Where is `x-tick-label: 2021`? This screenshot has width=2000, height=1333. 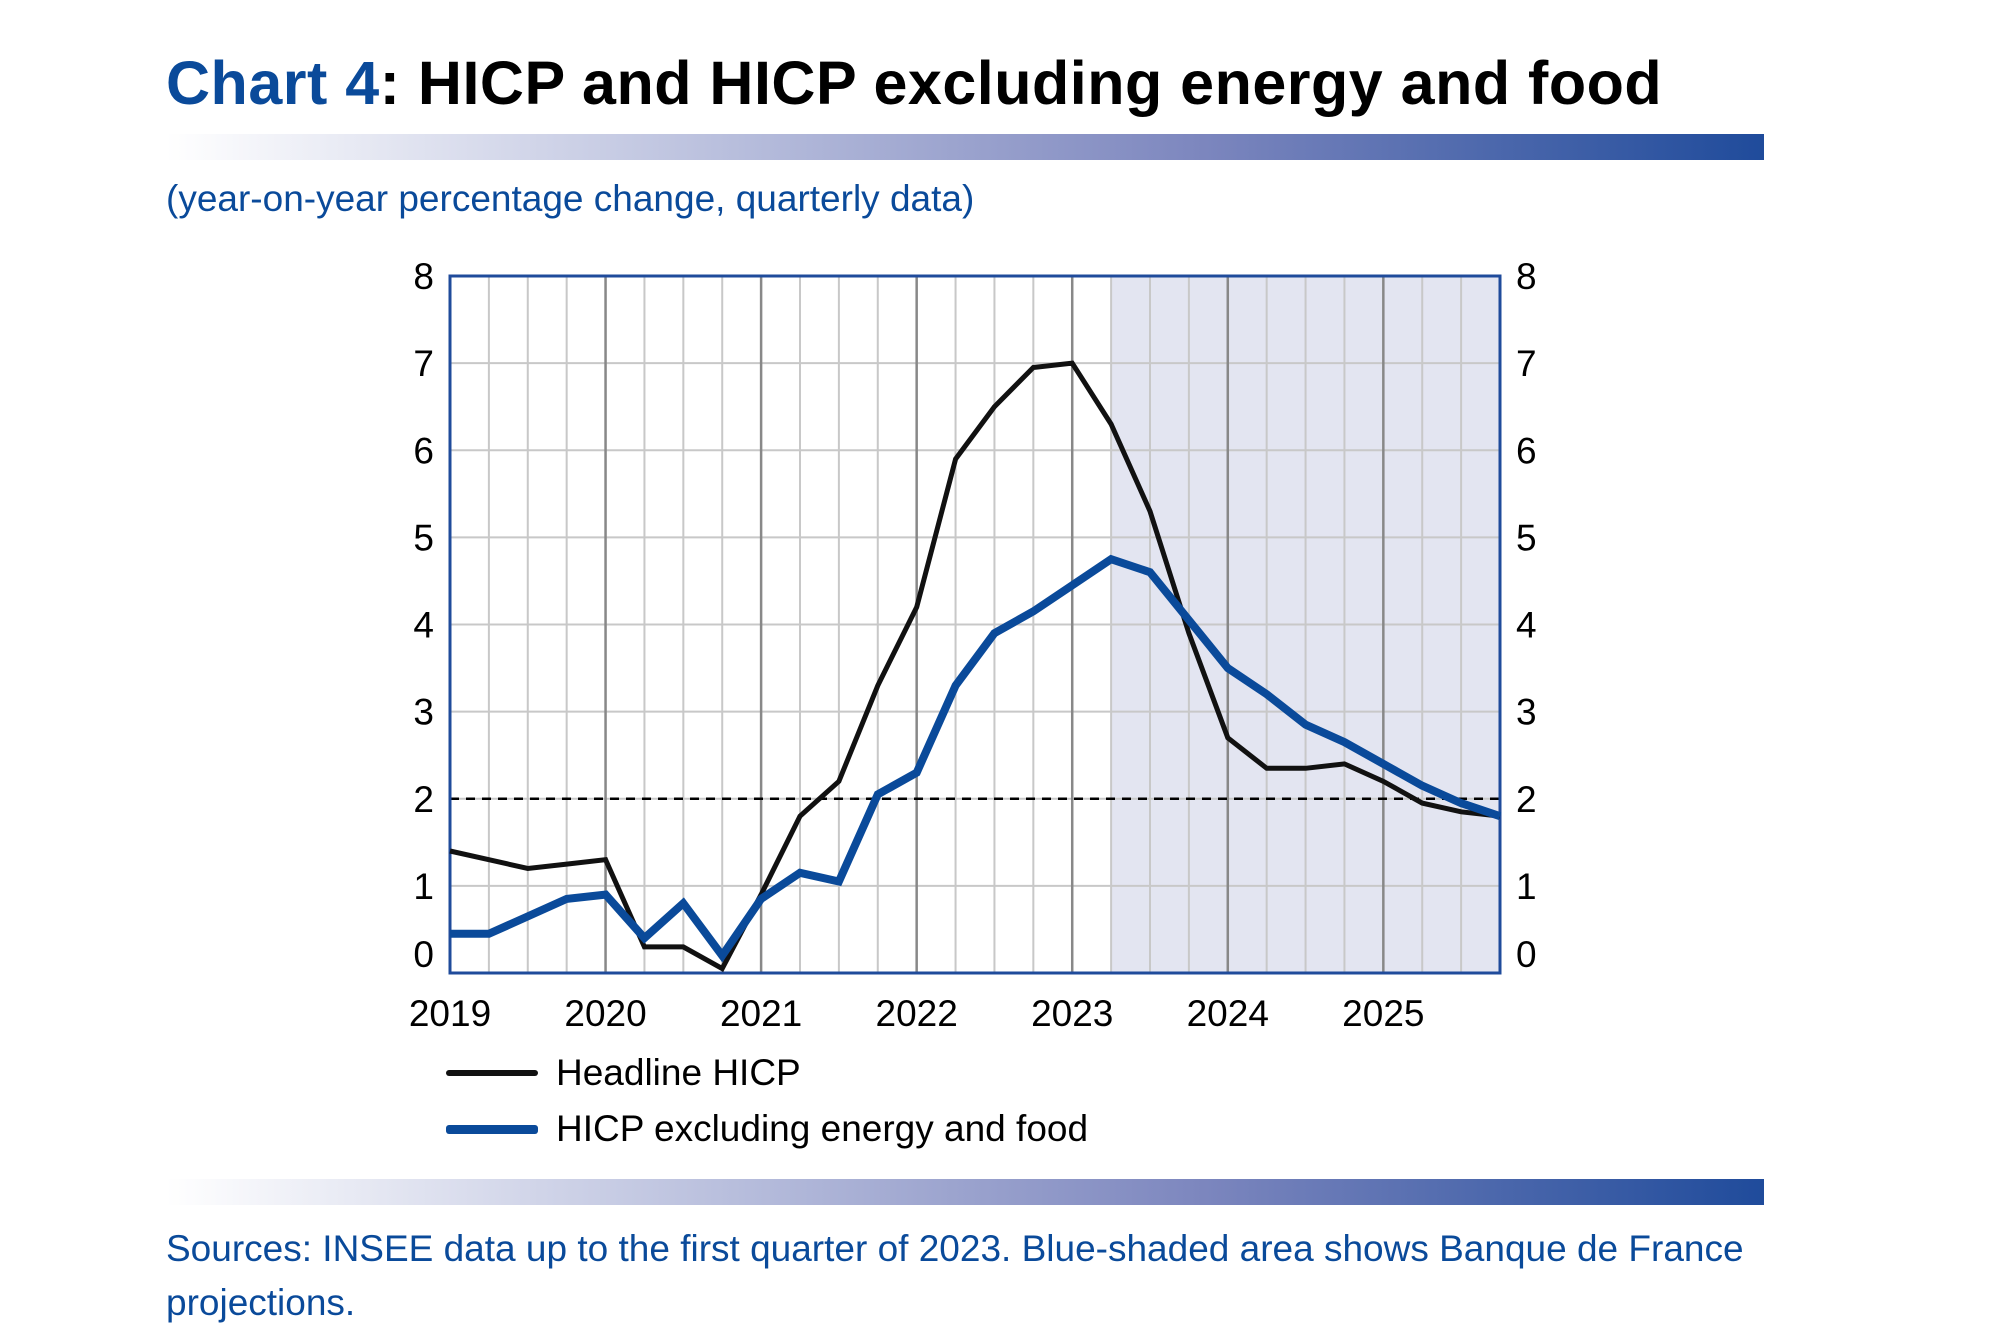
x-tick-label: 2021 is located at coordinates (761, 1013).